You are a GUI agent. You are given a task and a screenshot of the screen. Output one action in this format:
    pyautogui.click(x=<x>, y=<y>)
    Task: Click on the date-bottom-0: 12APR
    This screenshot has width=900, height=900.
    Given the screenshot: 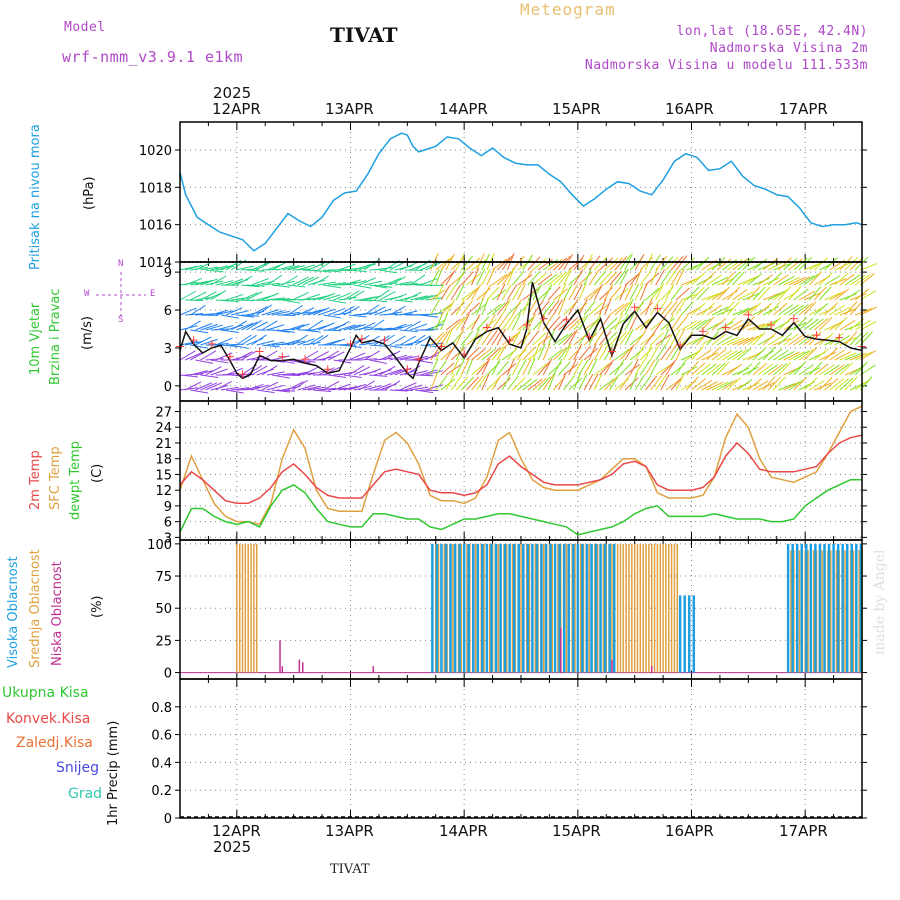 What is the action you would take?
    pyautogui.click(x=236, y=831)
    